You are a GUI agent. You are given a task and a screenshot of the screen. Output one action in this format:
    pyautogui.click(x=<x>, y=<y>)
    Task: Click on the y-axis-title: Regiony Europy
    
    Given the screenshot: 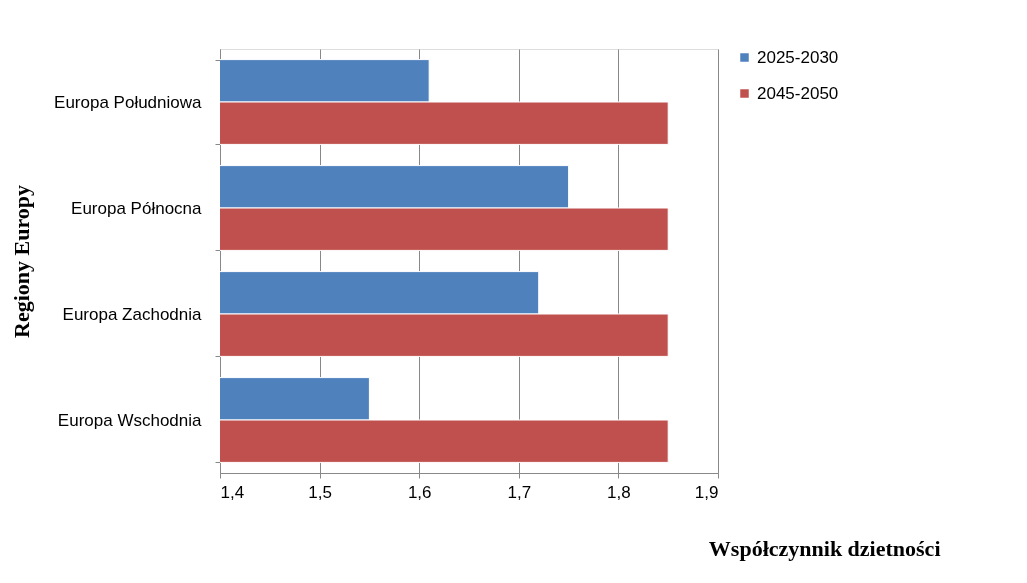 What is the action you would take?
    pyautogui.click(x=22, y=261)
    